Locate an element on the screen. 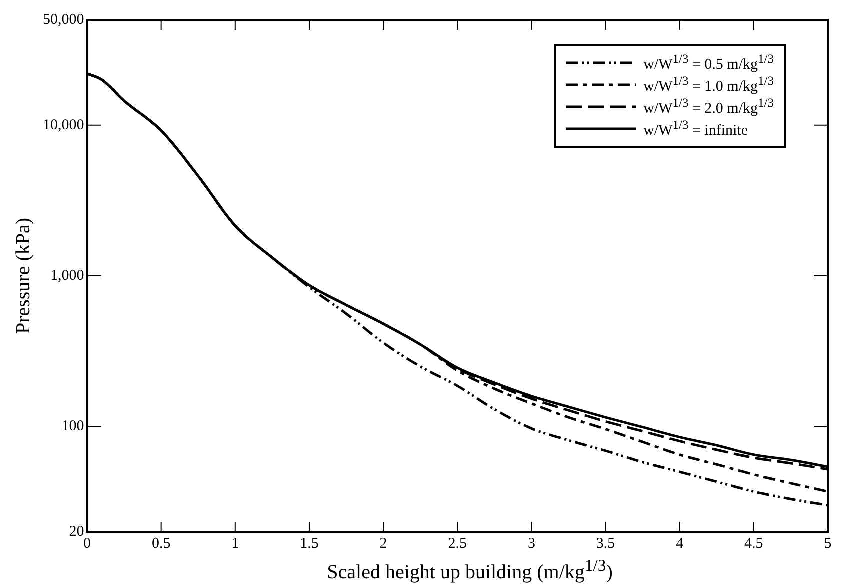 The width and height of the screenshot is (850, 588). x-tick-label: 0.5 is located at coordinates (161, 544).